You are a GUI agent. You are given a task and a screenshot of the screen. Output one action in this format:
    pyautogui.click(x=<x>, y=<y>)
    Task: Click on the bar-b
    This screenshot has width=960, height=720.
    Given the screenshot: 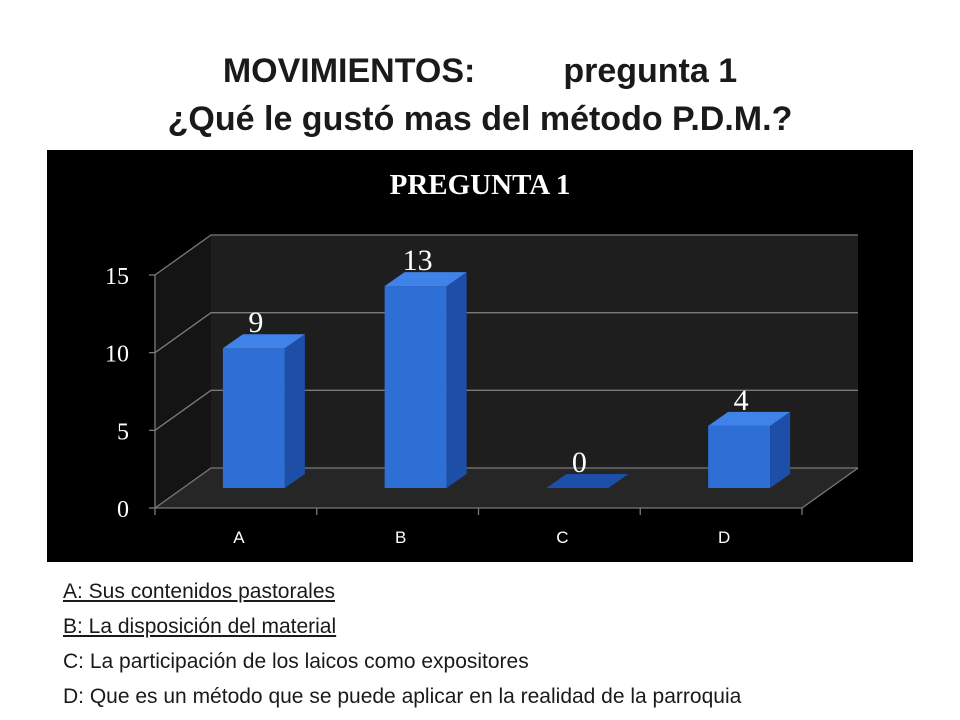 What is the action you would take?
    pyautogui.click(x=415, y=387)
    